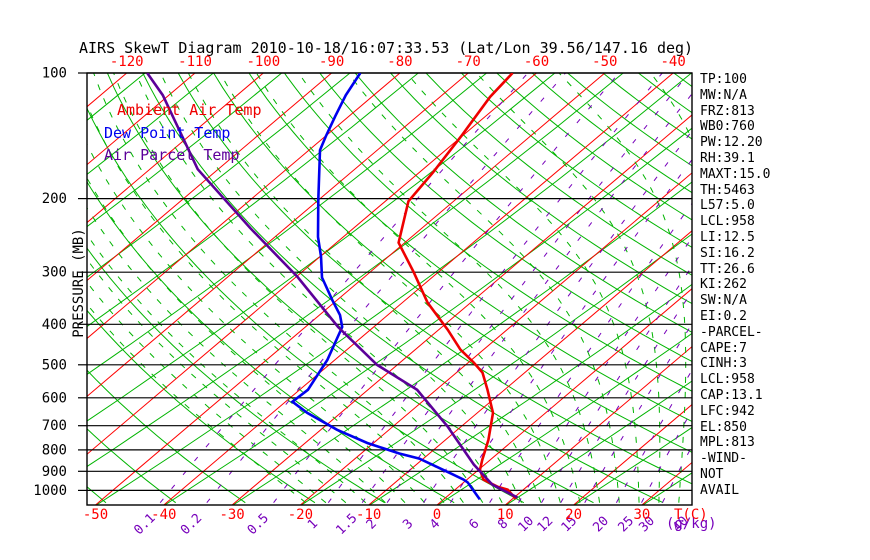  What do you see at coordinates (731, 395) in the screenshot?
I see `side-panel-line: CAP:13.1` at bounding box center [731, 395].